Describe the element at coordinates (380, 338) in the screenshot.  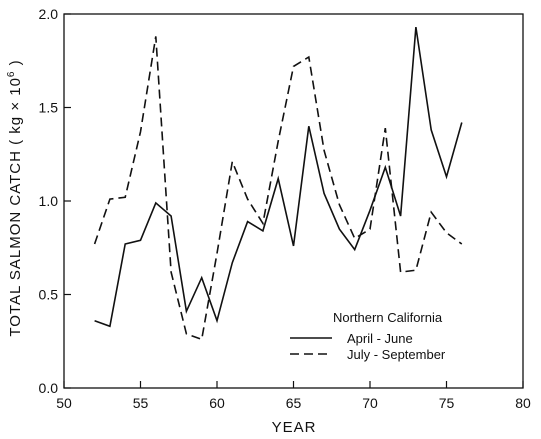
I see `legend-label-april-june: April - June` at that location.